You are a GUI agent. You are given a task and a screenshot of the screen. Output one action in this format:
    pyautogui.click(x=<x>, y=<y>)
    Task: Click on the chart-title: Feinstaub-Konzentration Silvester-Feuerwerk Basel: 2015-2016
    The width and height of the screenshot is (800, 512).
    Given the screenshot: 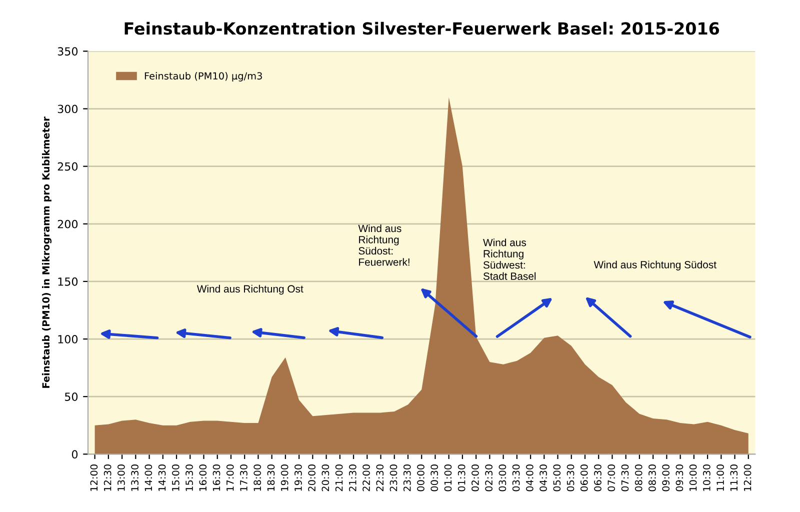 What is the action you would take?
    pyautogui.click(x=422, y=28)
    